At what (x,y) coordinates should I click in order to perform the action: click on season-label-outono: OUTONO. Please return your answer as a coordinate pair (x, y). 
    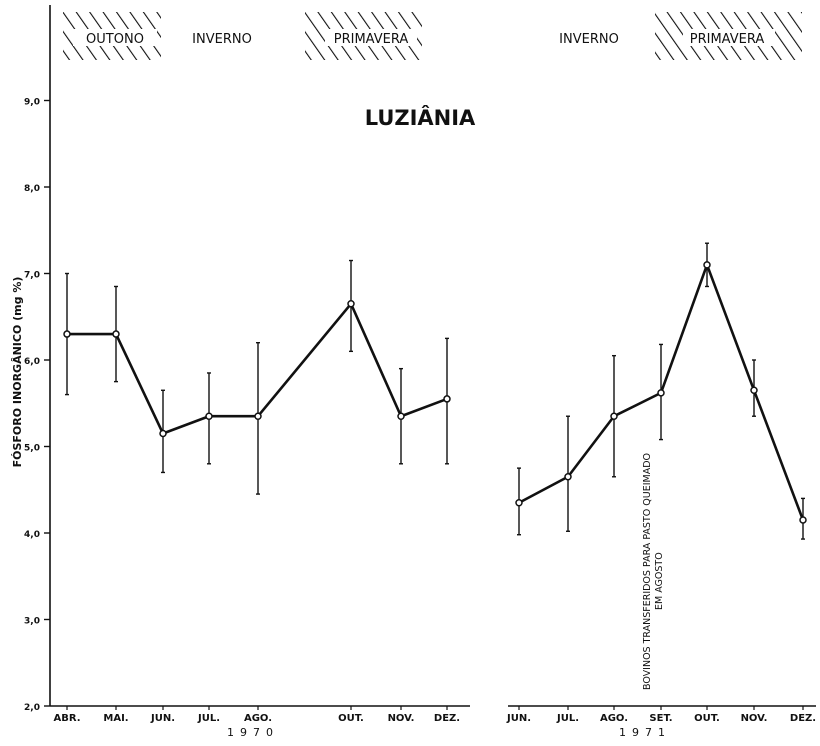
    Looking at the image, I should click on (115, 39).